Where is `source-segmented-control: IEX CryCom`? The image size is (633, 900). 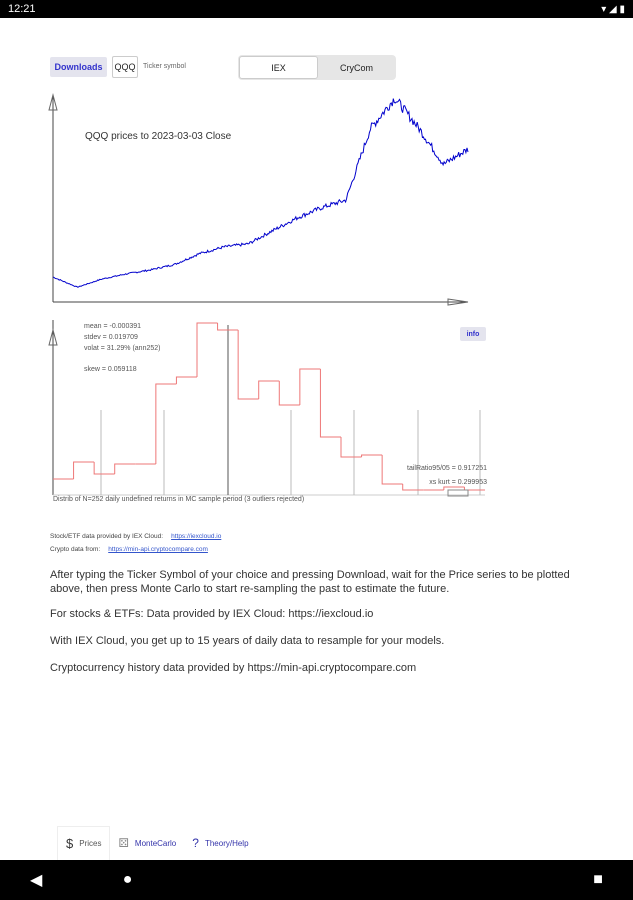 source-segmented-control: IEX CryCom is located at coordinates (317, 67).